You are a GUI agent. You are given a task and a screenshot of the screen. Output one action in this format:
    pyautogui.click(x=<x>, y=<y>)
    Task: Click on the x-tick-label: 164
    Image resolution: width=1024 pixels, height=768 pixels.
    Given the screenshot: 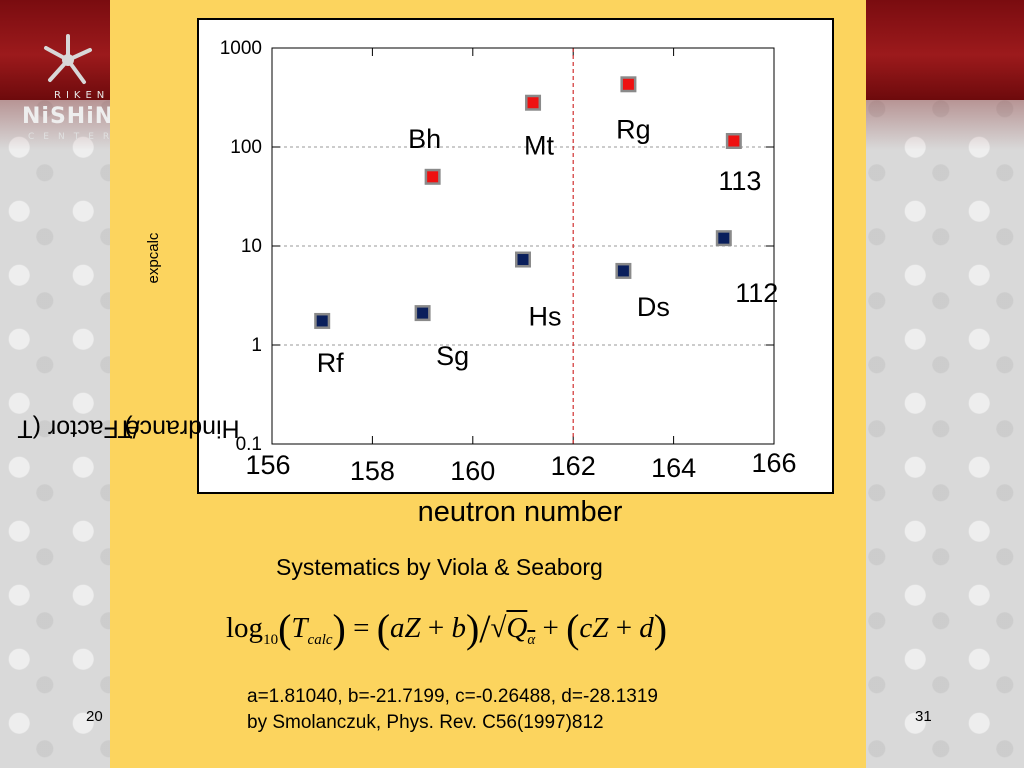 What is the action you would take?
    pyautogui.click(x=673, y=468)
    